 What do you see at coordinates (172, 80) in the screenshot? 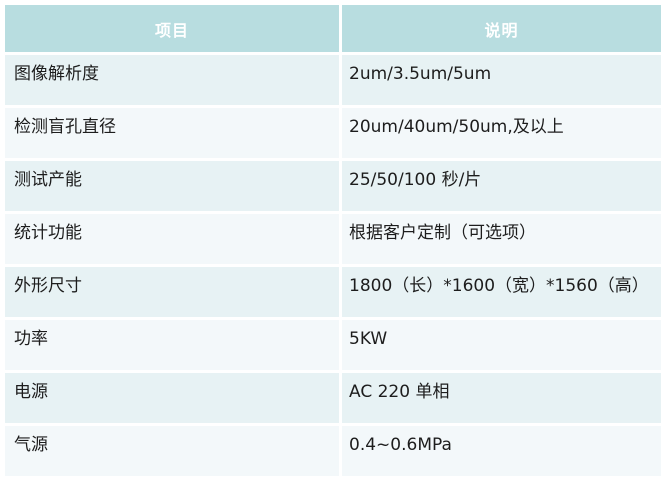
I see `row-image-resolution-item: 图像解析度` at bounding box center [172, 80].